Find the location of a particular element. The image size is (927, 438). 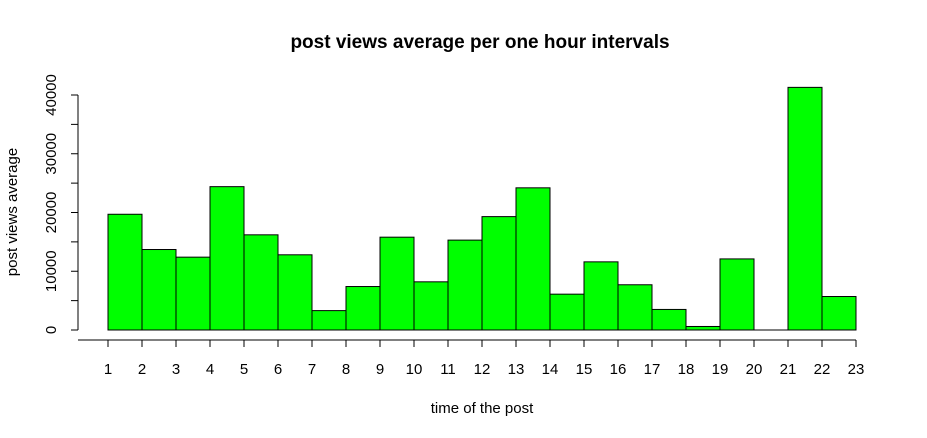

x-tick-label-14: 14 is located at coordinates (550, 369).